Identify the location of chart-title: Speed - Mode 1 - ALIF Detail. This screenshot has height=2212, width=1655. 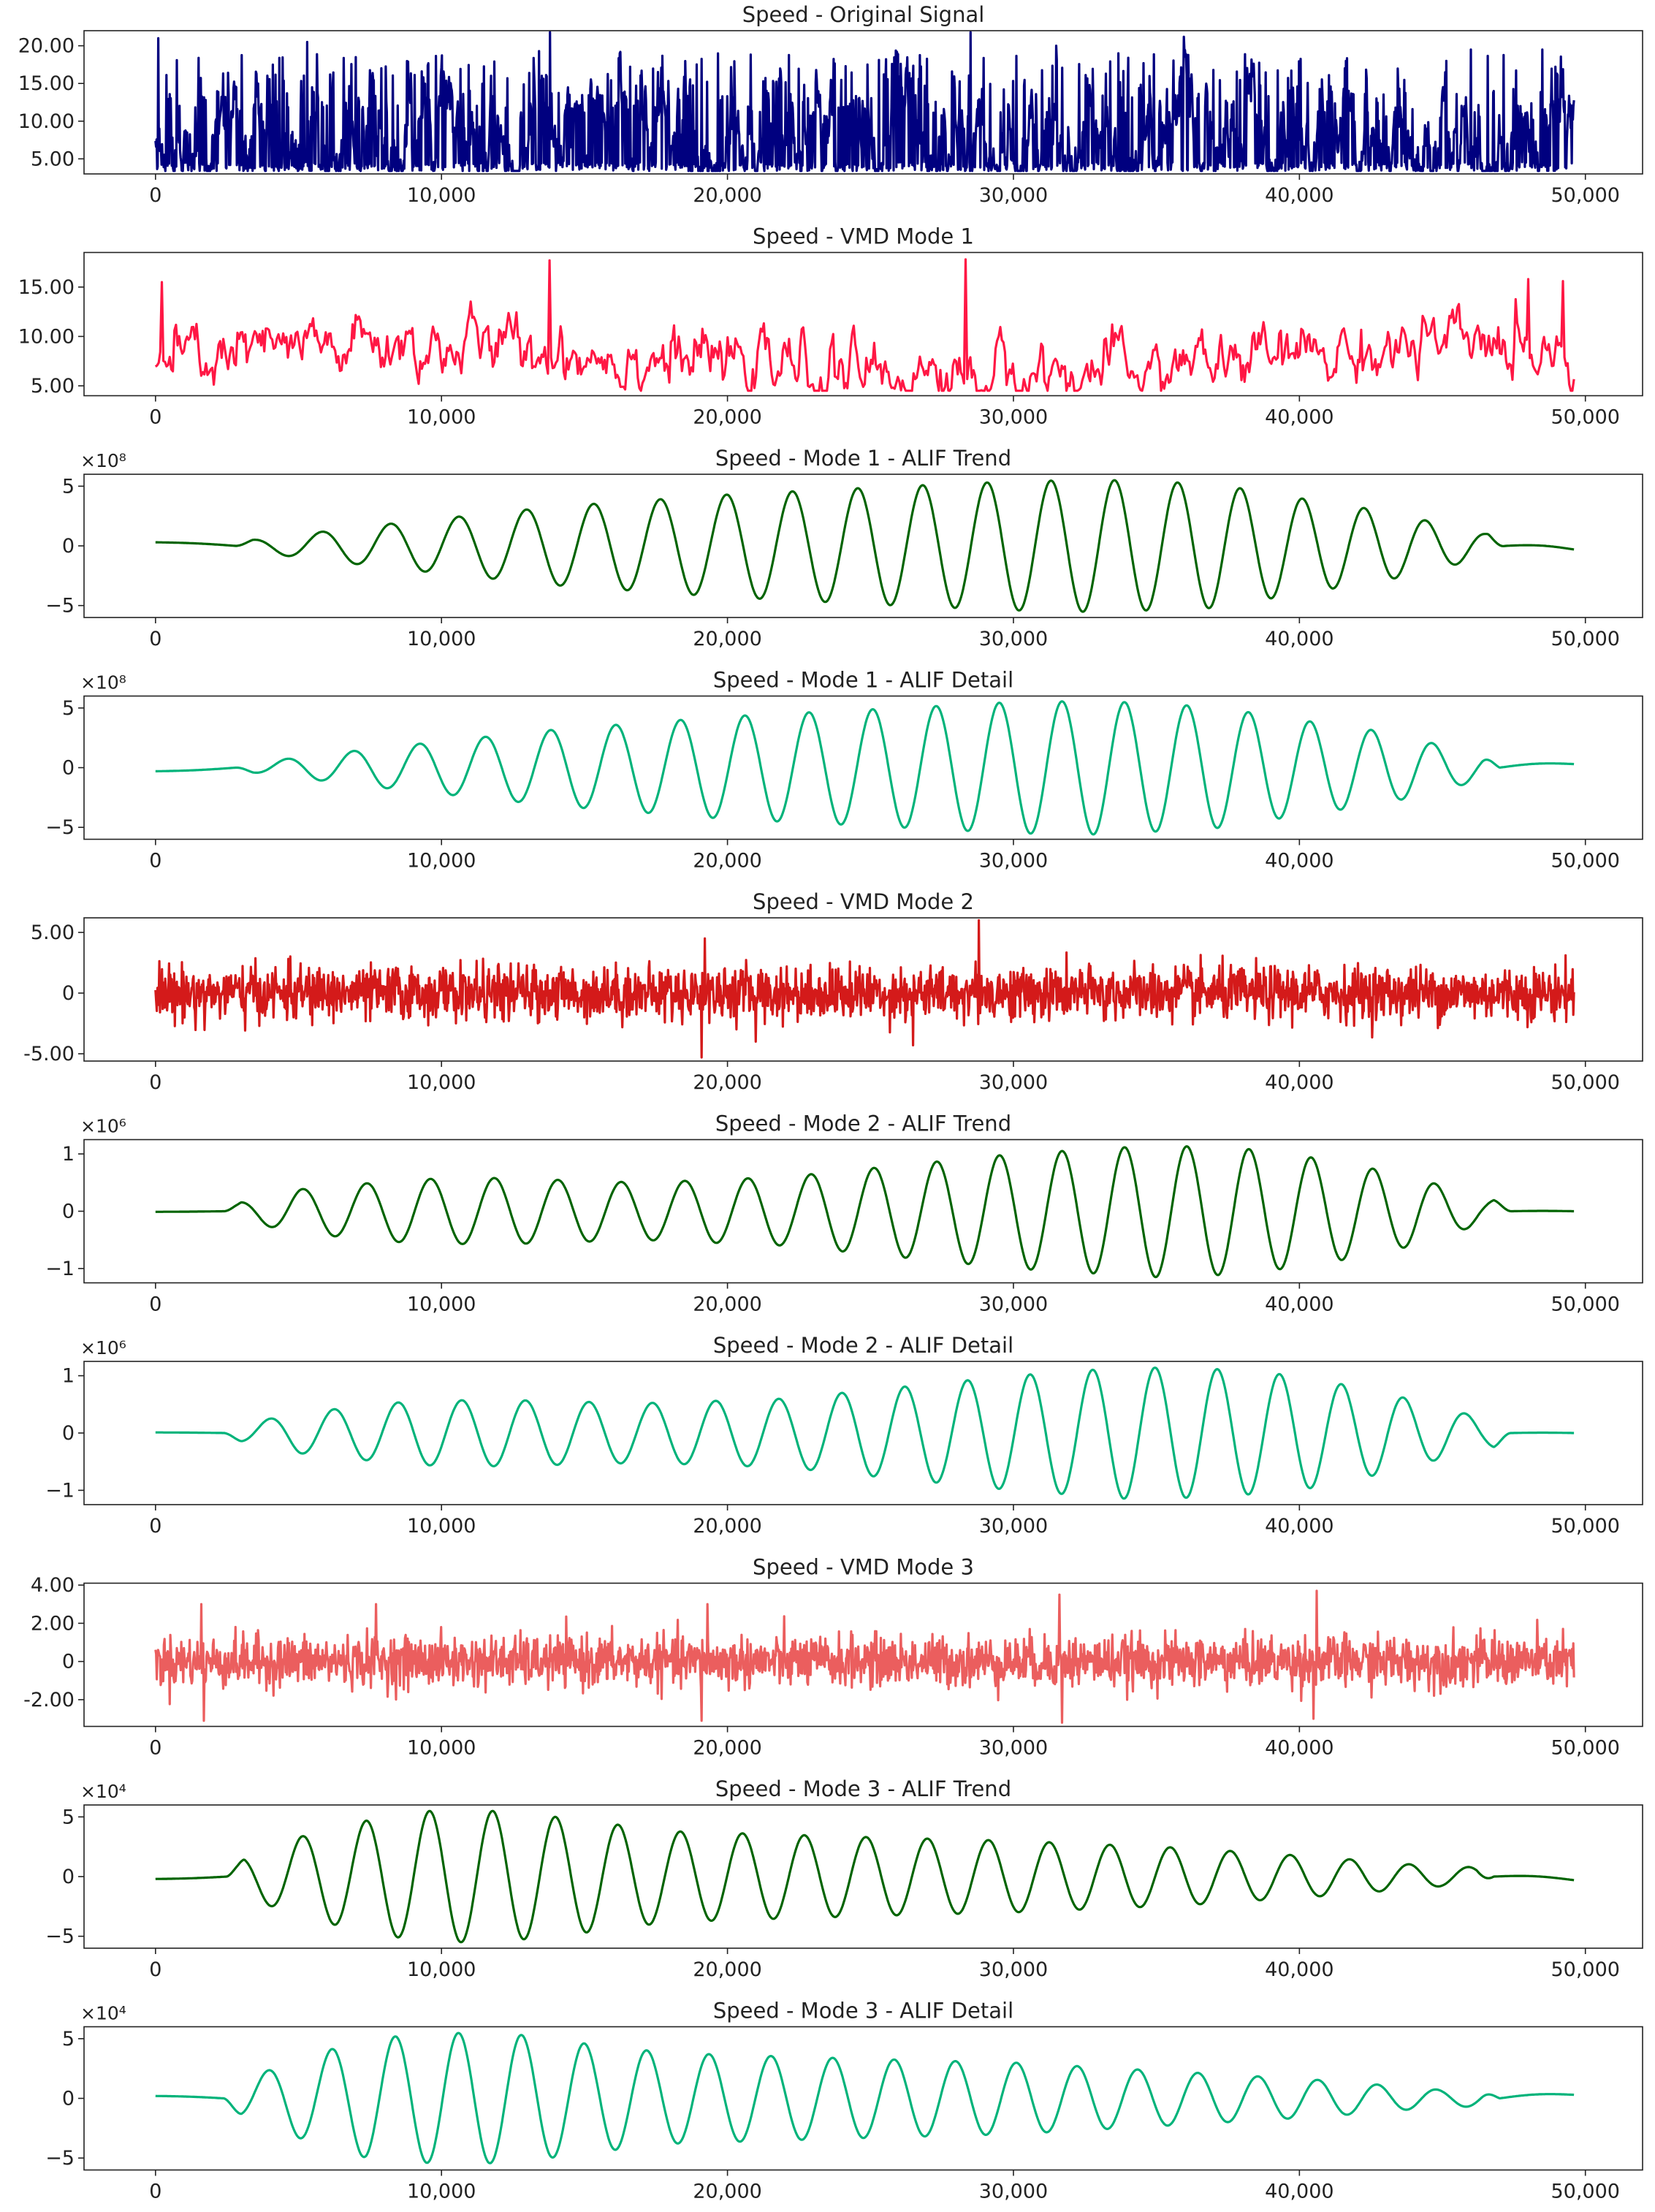
(863, 680).